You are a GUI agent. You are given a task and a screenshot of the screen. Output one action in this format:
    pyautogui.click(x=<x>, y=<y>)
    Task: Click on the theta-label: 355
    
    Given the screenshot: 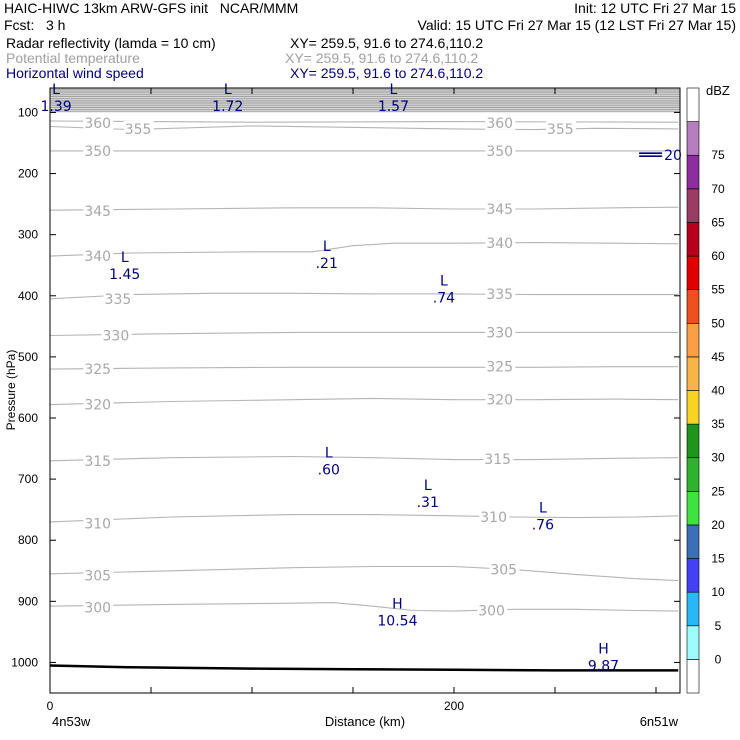 What is the action you would take?
    pyautogui.click(x=138, y=130)
    